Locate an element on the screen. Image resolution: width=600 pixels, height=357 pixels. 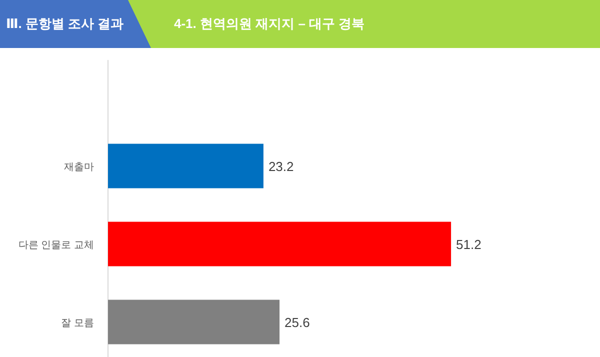
y-tick-label: 잘 모름 is located at coordinates (77, 323).